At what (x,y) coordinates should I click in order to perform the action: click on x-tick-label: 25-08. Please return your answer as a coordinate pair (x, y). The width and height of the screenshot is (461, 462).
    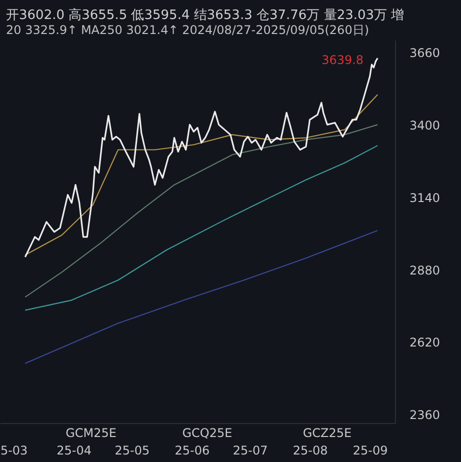
    Looking at the image, I should click on (310, 451).